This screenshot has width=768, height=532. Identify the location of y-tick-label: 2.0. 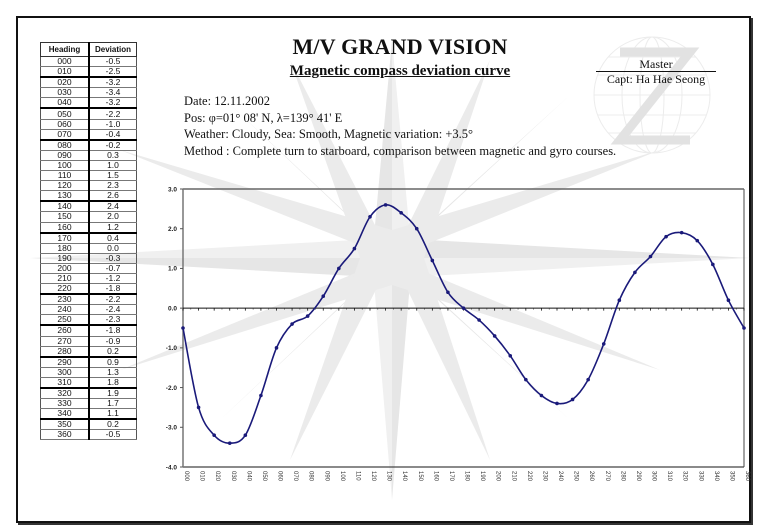
(172, 229).